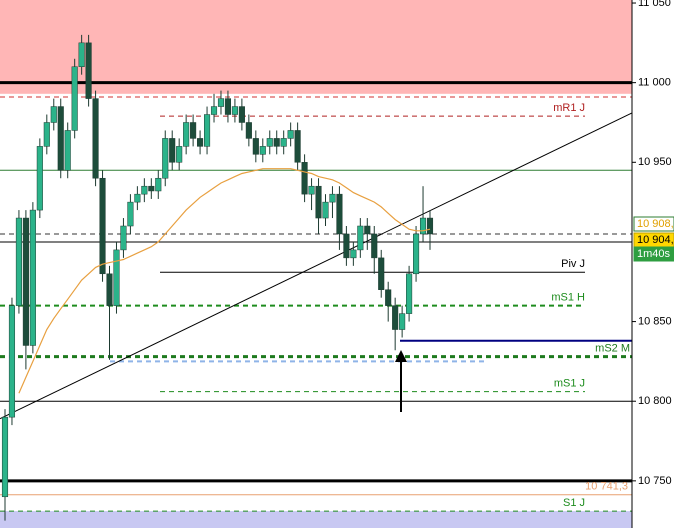 This screenshot has height=528, width=674. I want to click on y-tick-label: 10 850, so click(655, 321).